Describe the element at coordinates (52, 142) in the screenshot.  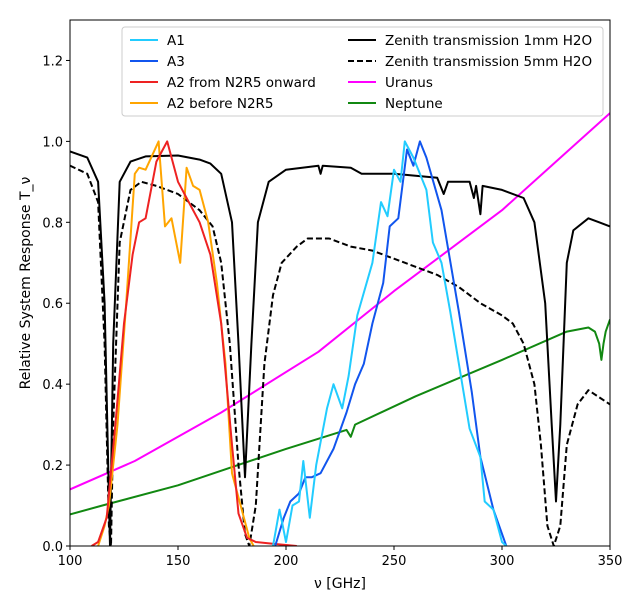
I see `y-tick-label: 1.0` at that location.